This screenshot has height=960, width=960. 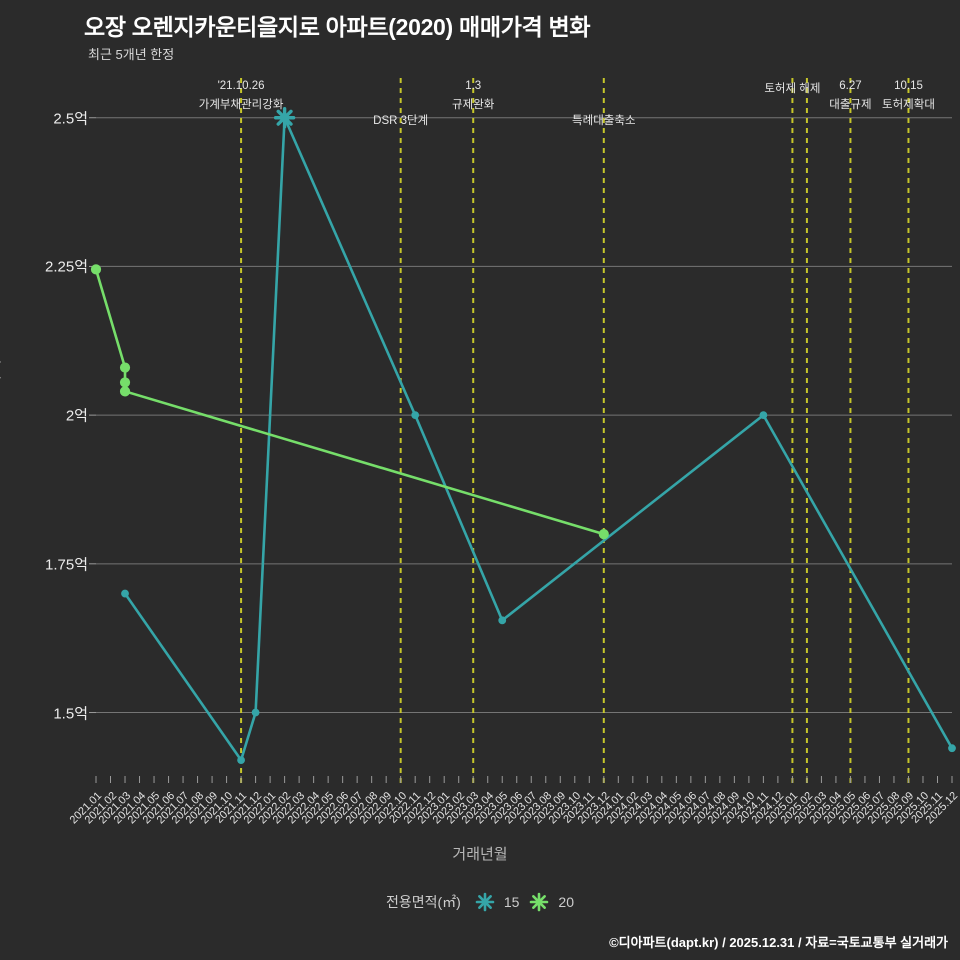 What do you see at coordinates (511, 902) in the screenshot?
I see `legend-label: 15` at bounding box center [511, 902].